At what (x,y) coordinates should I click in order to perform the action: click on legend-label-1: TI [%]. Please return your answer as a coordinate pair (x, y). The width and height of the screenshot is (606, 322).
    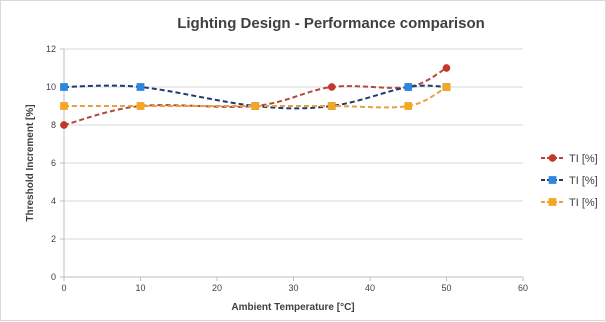
    Looking at the image, I should click on (583, 159).